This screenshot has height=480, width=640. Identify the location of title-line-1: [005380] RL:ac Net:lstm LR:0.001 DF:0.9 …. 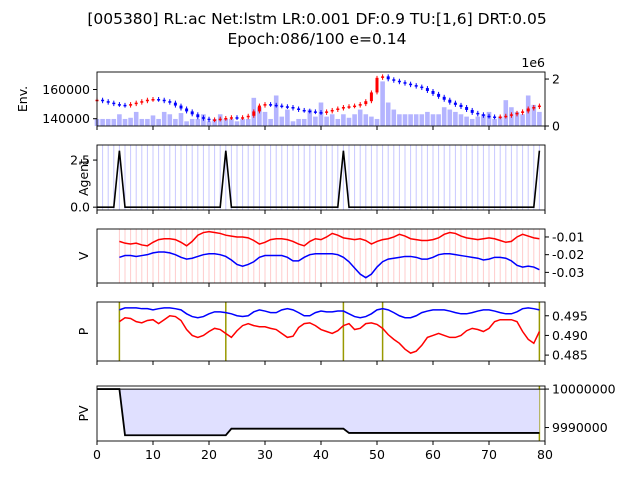
(316, 19).